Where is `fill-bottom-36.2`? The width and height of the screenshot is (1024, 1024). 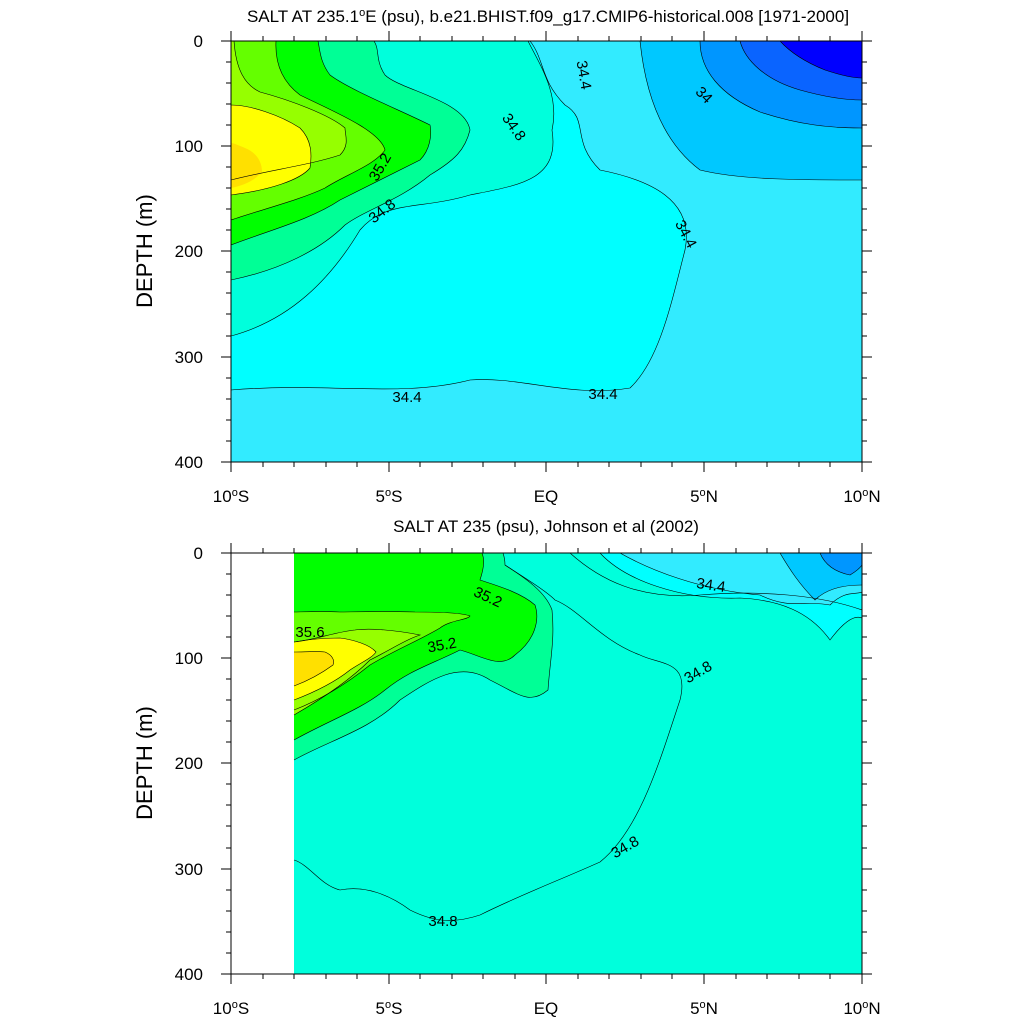 fill-bottom-36.2 is located at coordinates (314, 668).